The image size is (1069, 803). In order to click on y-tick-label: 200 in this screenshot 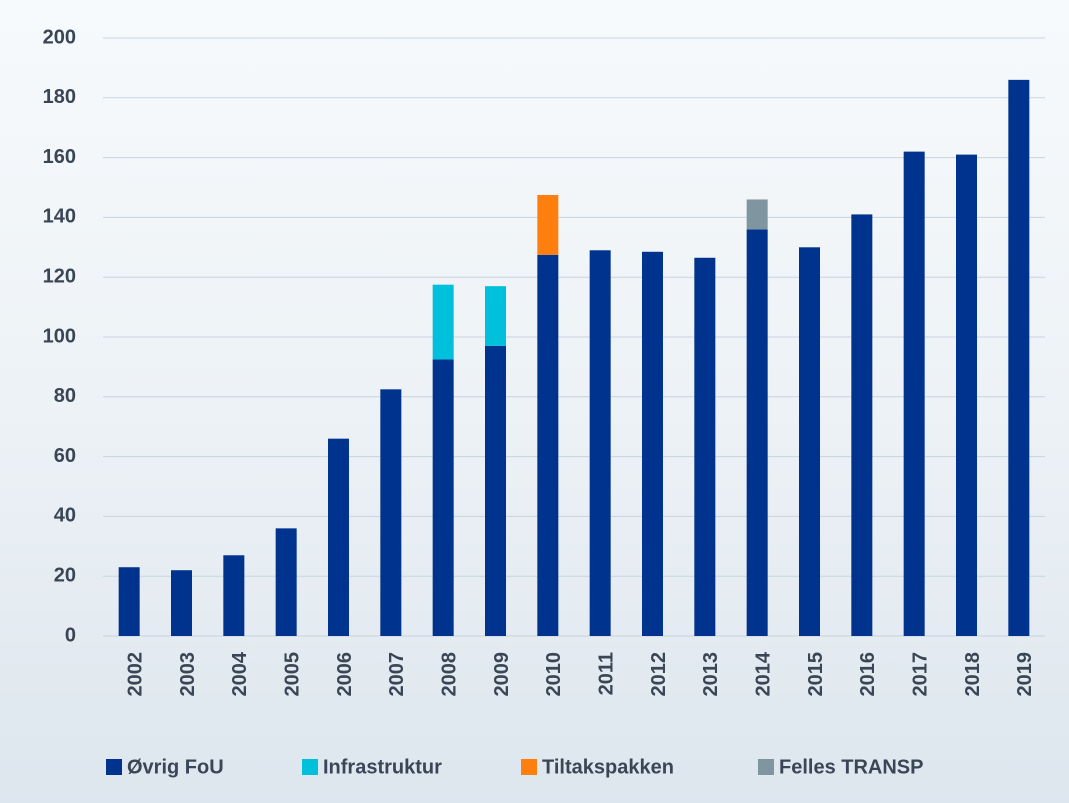, I will do `click(59, 37)`.